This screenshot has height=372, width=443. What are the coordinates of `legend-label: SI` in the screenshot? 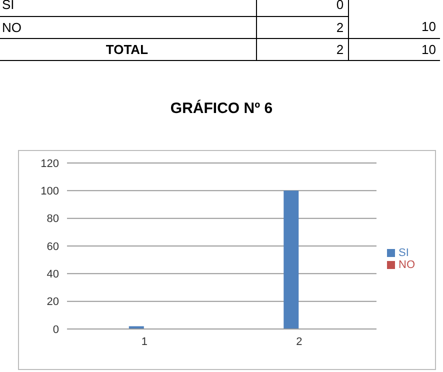 It's located at (403, 253).